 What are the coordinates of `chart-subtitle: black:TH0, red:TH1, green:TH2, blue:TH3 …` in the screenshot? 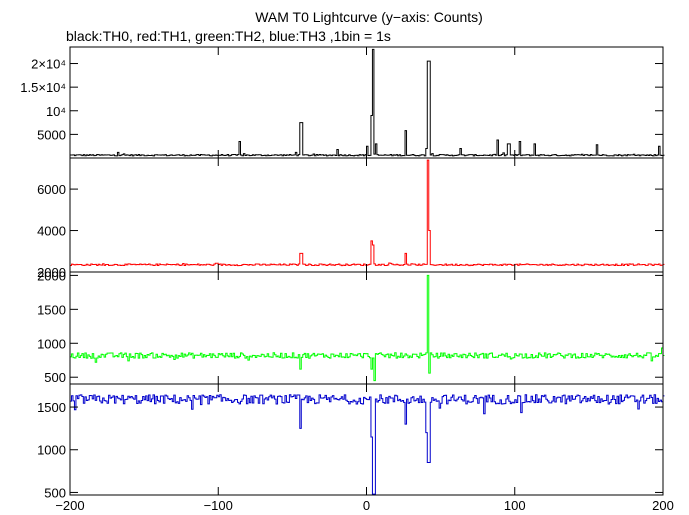 It's located at (228, 36).